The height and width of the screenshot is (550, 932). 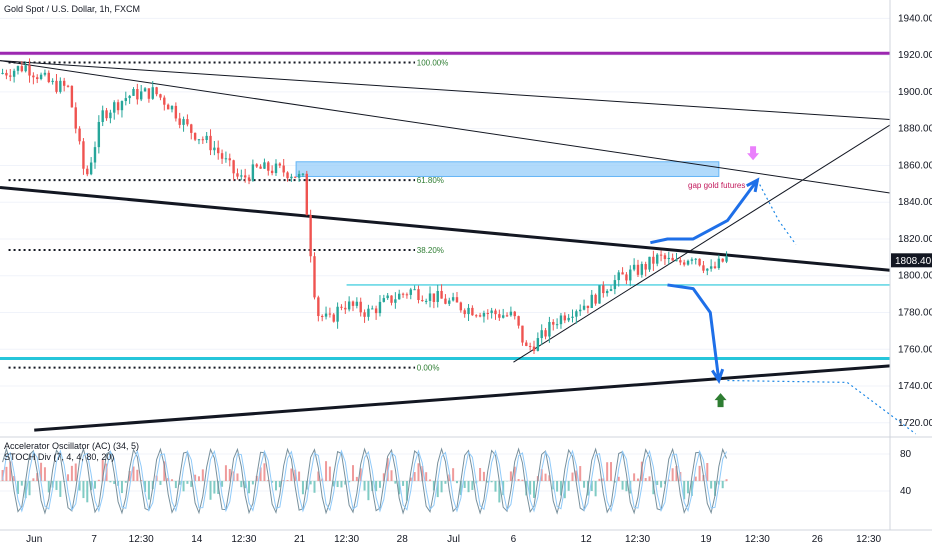 What do you see at coordinates (141, 539) in the screenshot?
I see `x-tick-label: 12:30` at bounding box center [141, 539].